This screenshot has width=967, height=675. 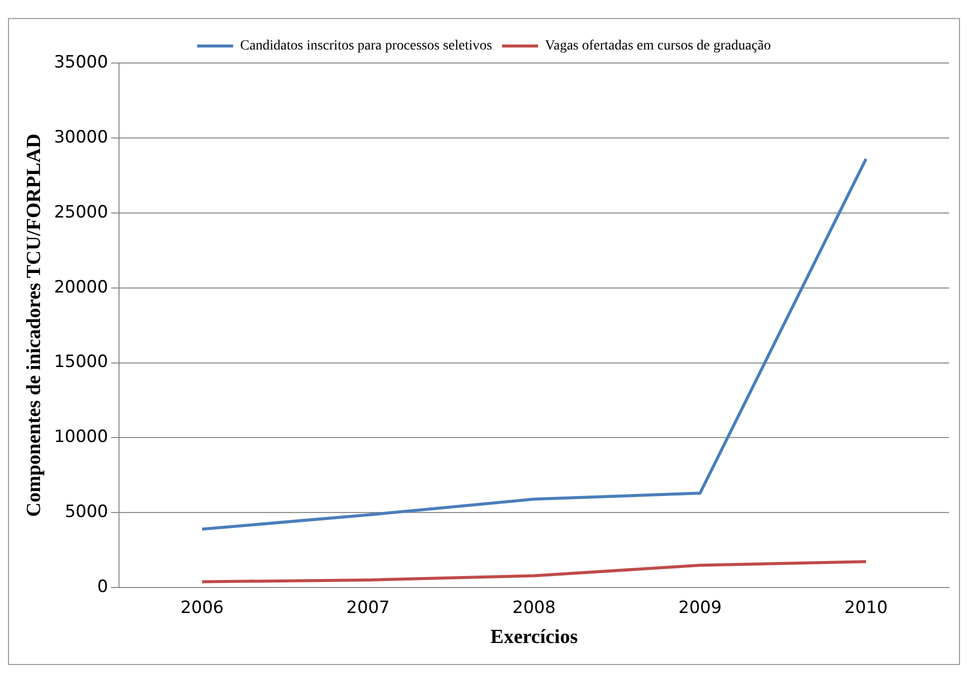 What do you see at coordinates (368, 608) in the screenshot?
I see `x-tick-label: 2007` at bounding box center [368, 608].